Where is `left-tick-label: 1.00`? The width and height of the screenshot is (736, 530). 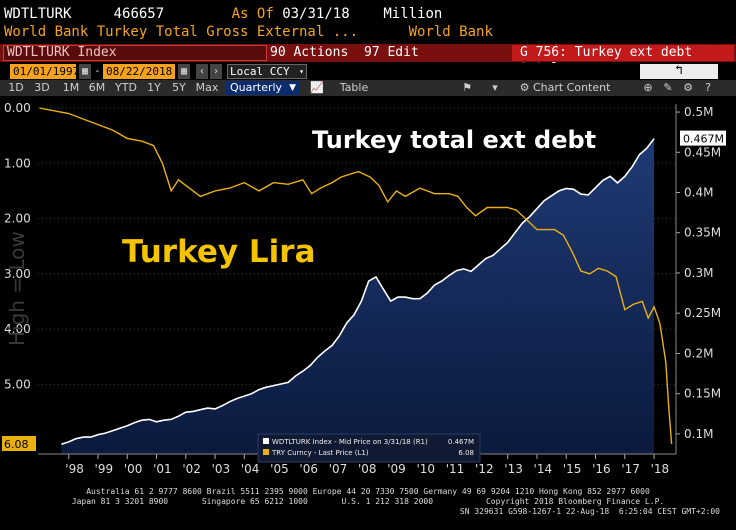 left-tick-label: 1.00 is located at coordinates (17, 163).